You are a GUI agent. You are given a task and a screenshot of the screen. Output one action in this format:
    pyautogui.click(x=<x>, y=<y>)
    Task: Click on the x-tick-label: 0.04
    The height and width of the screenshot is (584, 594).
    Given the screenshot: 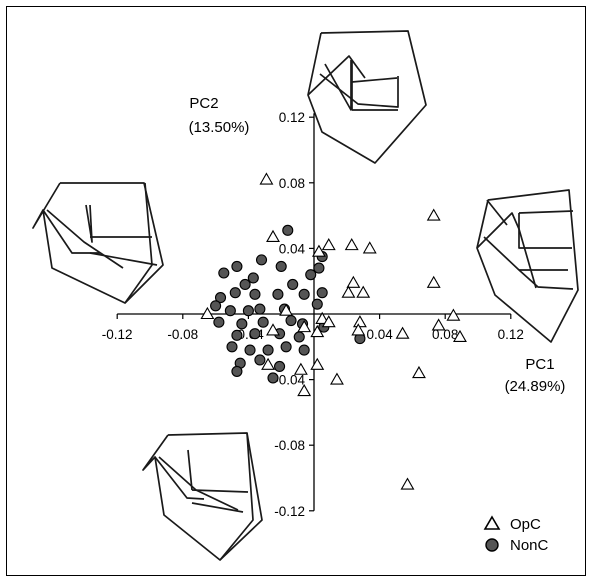 What is the action you would take?
    pyautogui.click(x=379, y=334)
    